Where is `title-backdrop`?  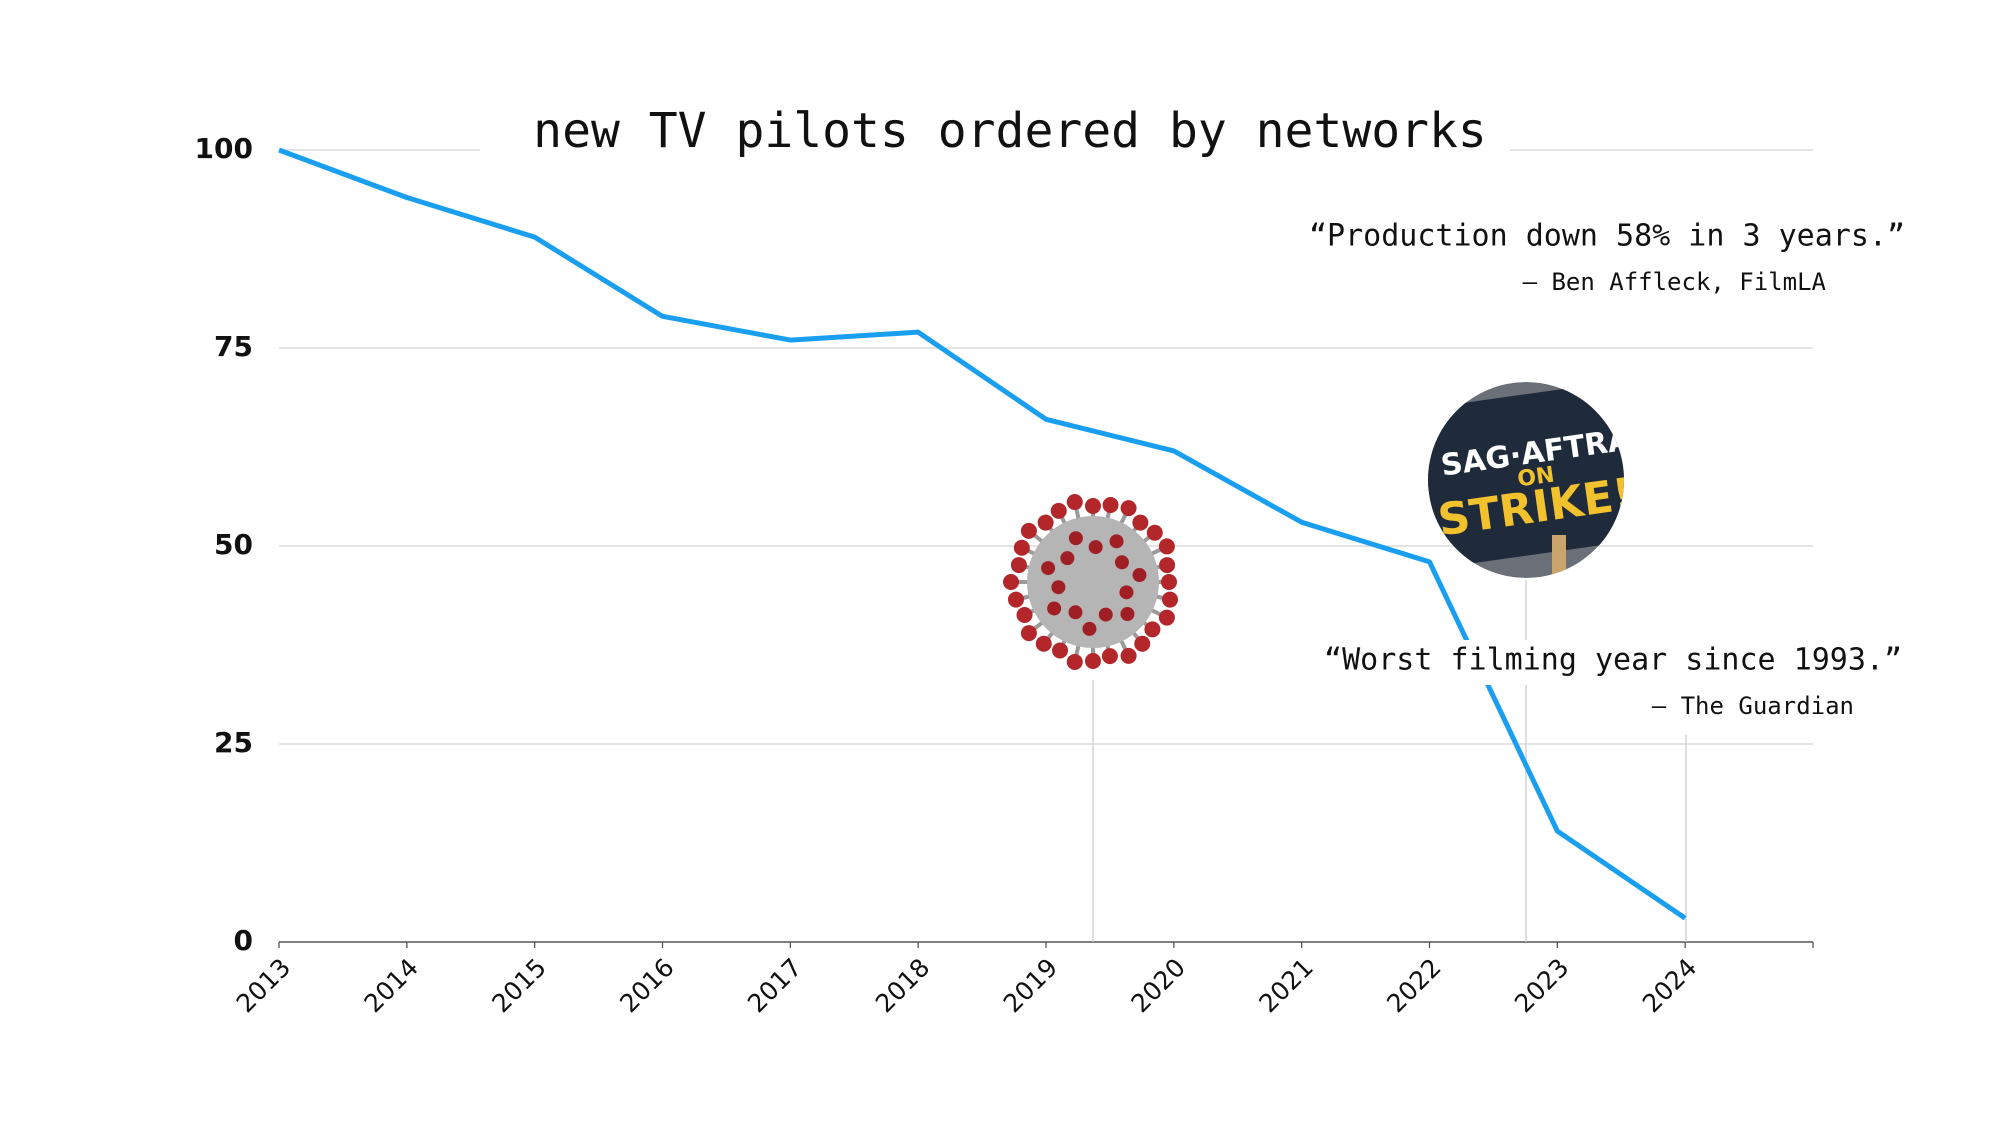
title-backdrop is located at coordinates (995, 135).